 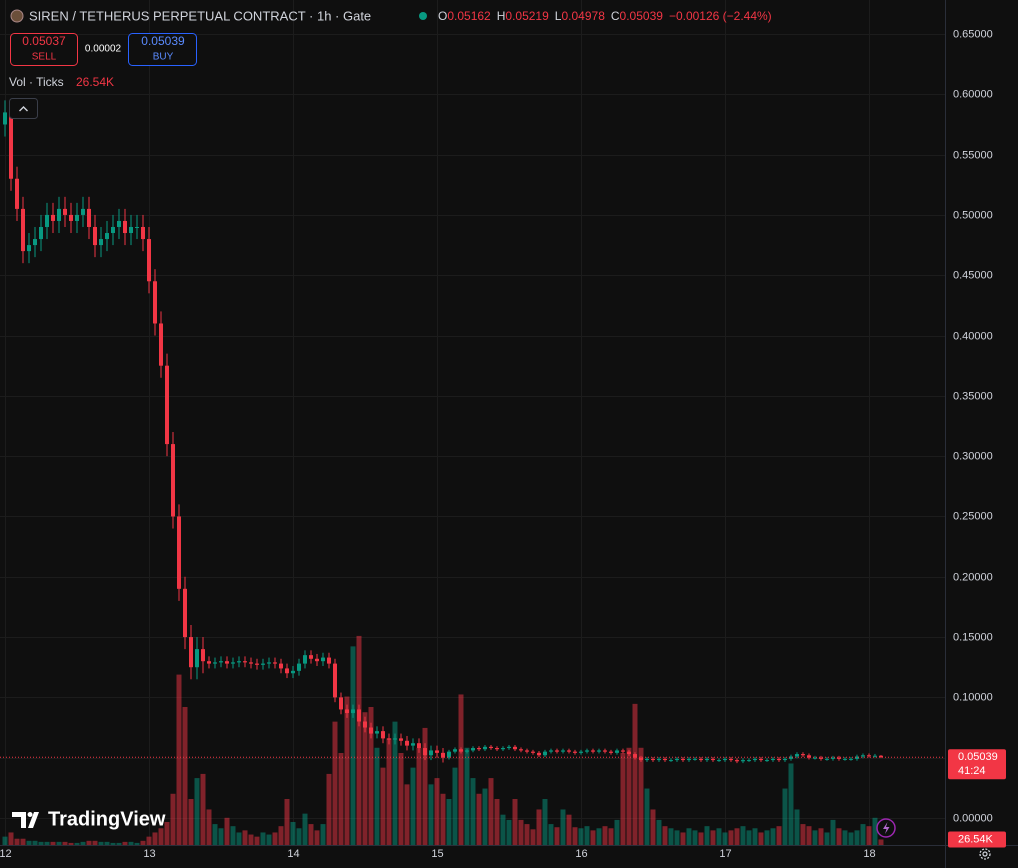 What do you see at coordinates (44, 49) in the screenshot?
I see `sell-button: 0.05037 SELL` at bounding box center [44, 49].